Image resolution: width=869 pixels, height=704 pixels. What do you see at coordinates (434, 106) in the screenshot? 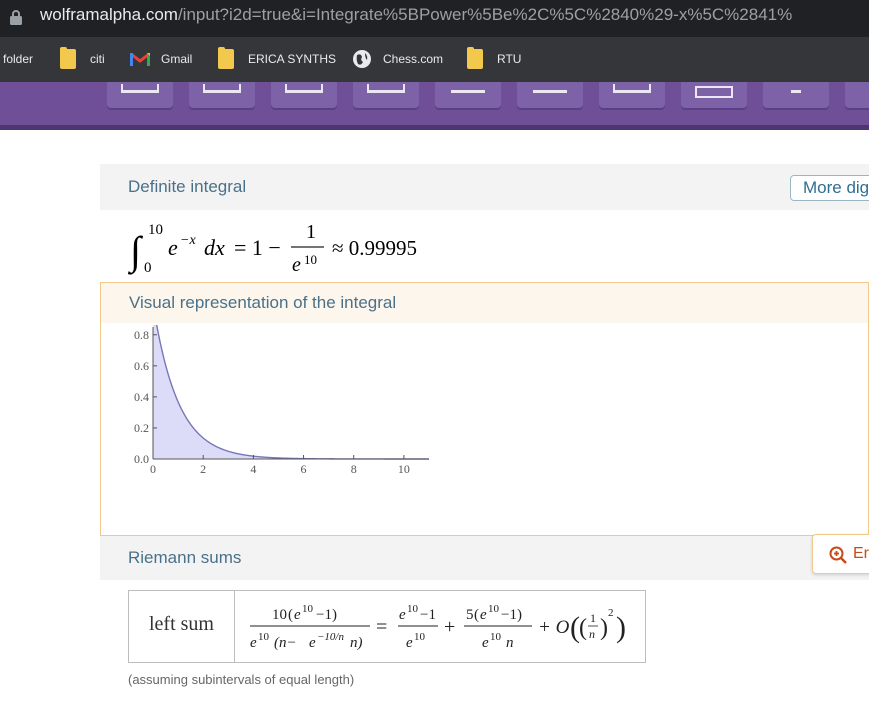
I see `wolfram-header` at bounding box center [434, 106].